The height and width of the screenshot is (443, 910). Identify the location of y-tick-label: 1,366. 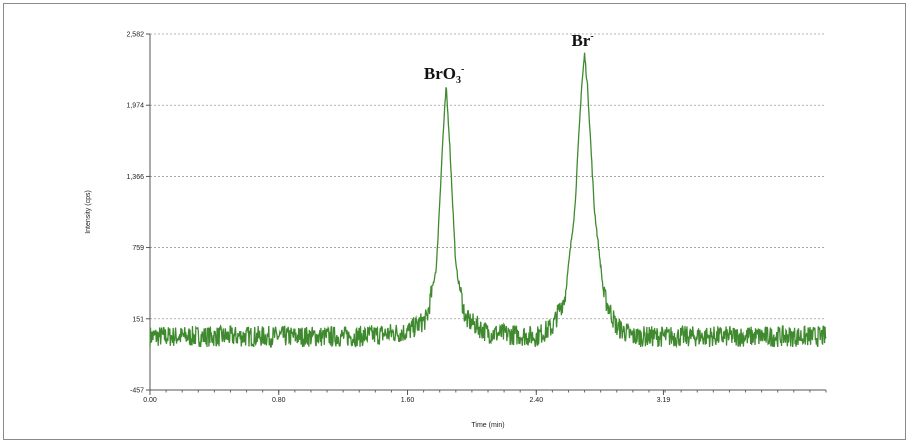
(135, 177).